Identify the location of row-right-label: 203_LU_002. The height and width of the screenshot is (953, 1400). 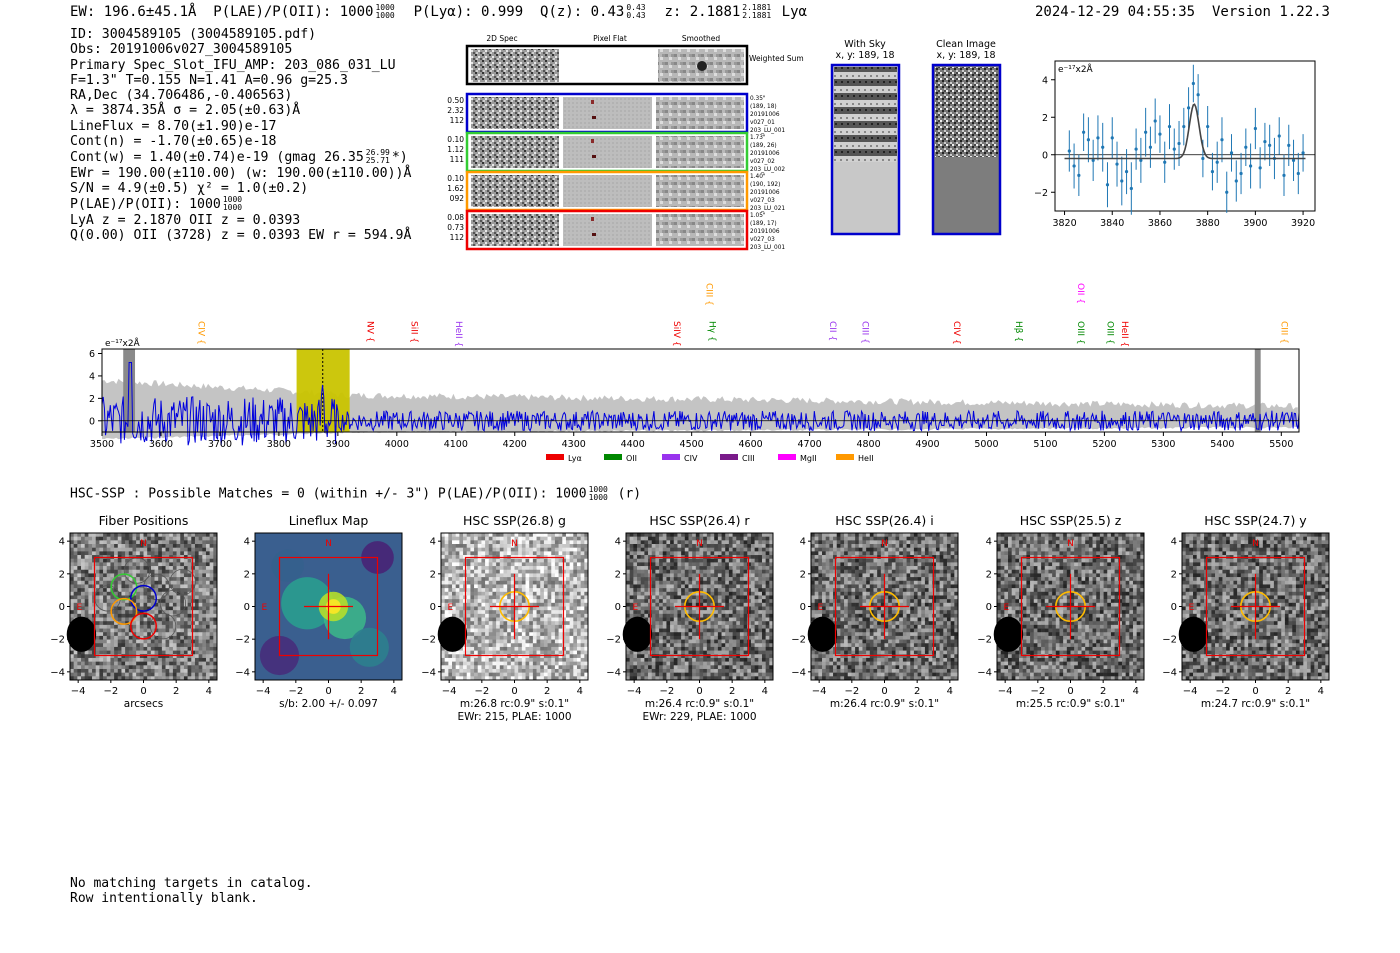
(767, 170).